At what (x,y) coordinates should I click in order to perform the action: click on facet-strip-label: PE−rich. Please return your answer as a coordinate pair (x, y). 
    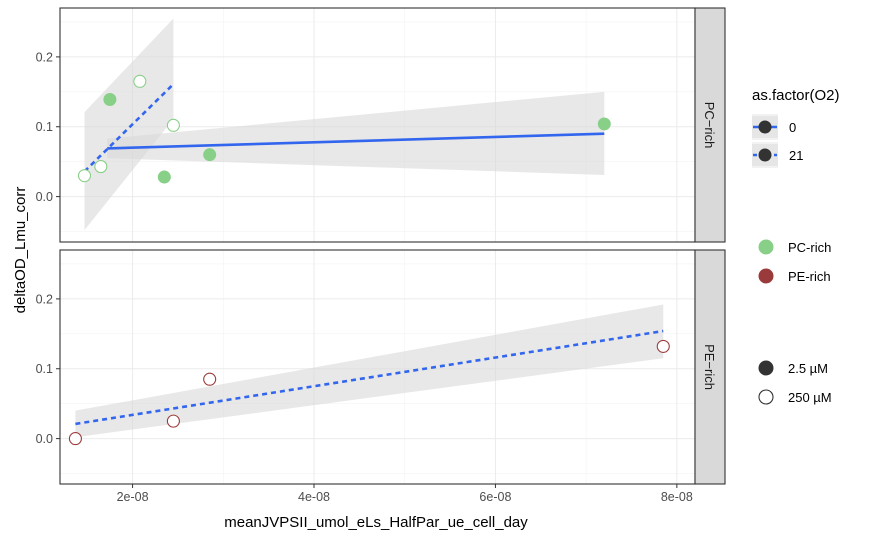
    Looking at the image, I should click on (709, 367).